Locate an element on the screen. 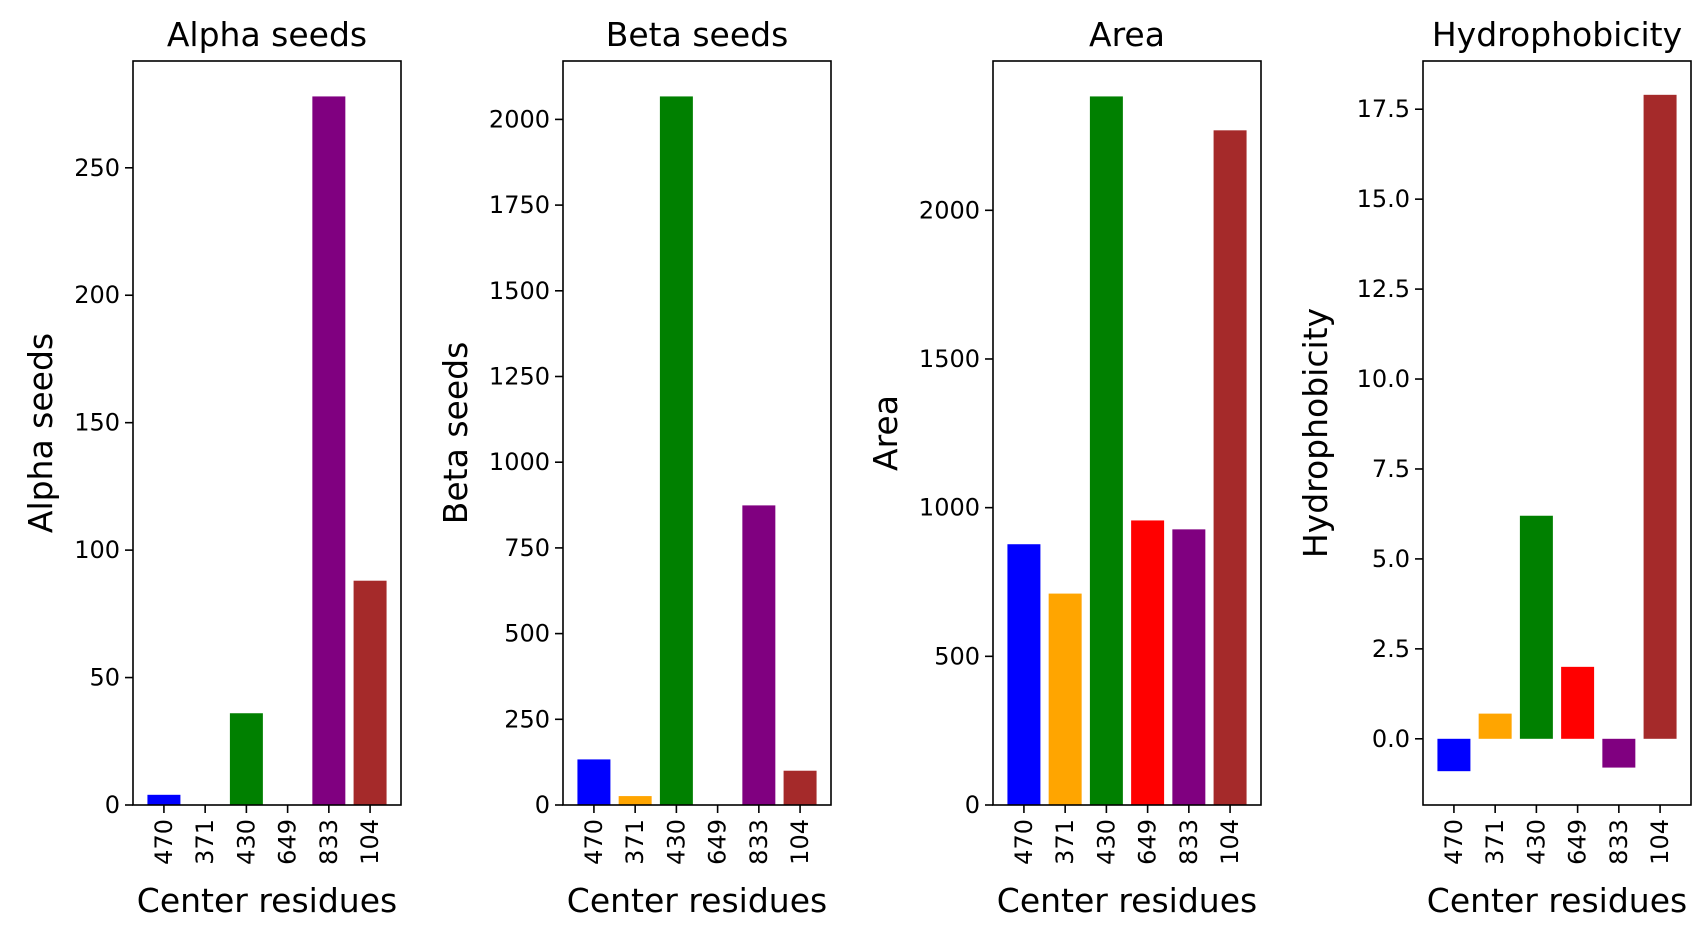 This screenshot has height=937, width=1706. y-tick-label: 150 is located at coordinates (97, 423).